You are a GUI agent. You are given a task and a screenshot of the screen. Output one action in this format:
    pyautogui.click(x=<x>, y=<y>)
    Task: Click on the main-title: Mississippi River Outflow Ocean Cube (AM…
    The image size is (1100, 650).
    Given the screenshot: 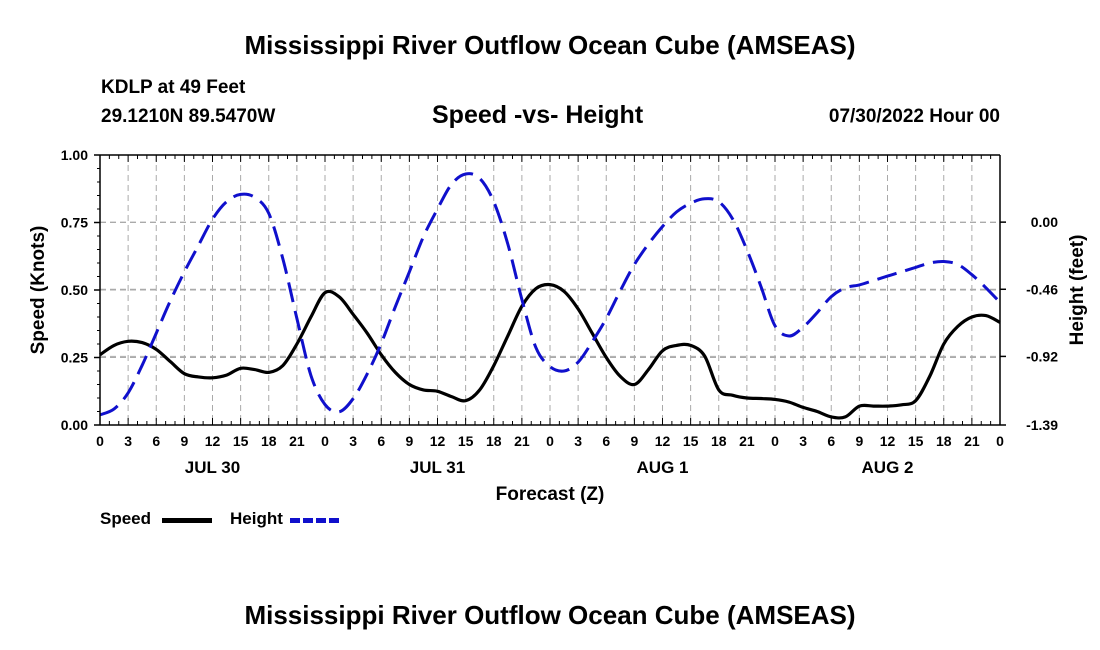 What is the action you would take?
    pyautogui.click(x=550, y=45)
    